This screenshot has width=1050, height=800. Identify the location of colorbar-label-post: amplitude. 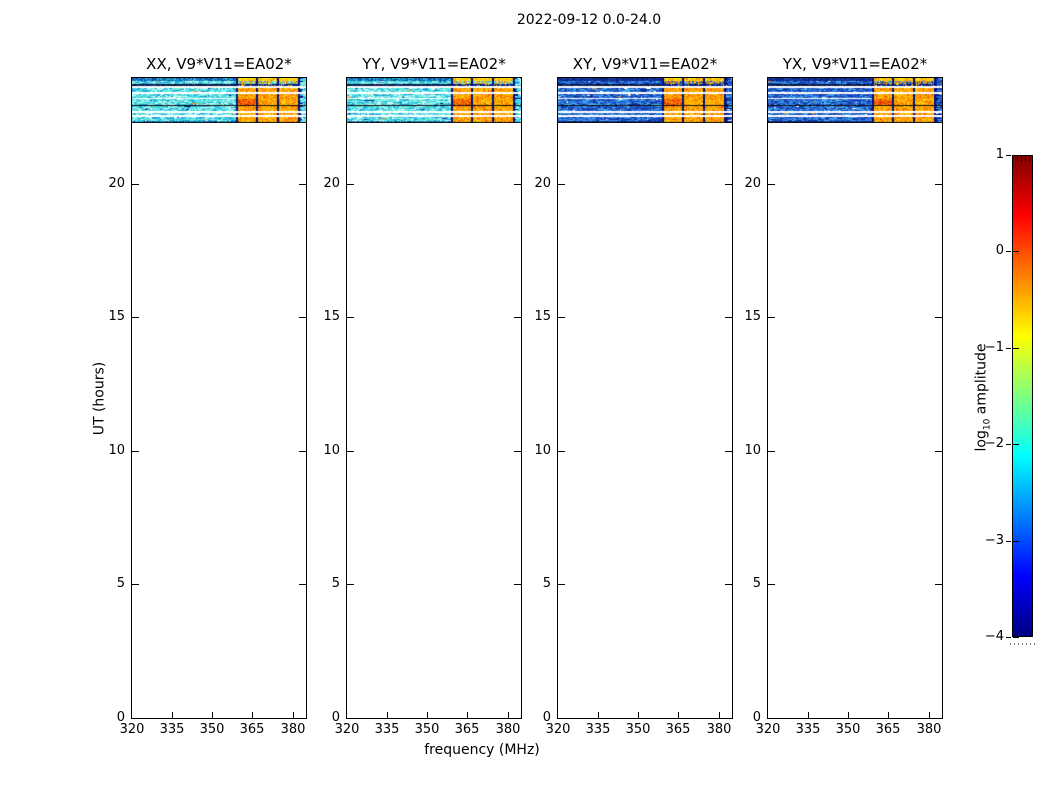
(981, 381).